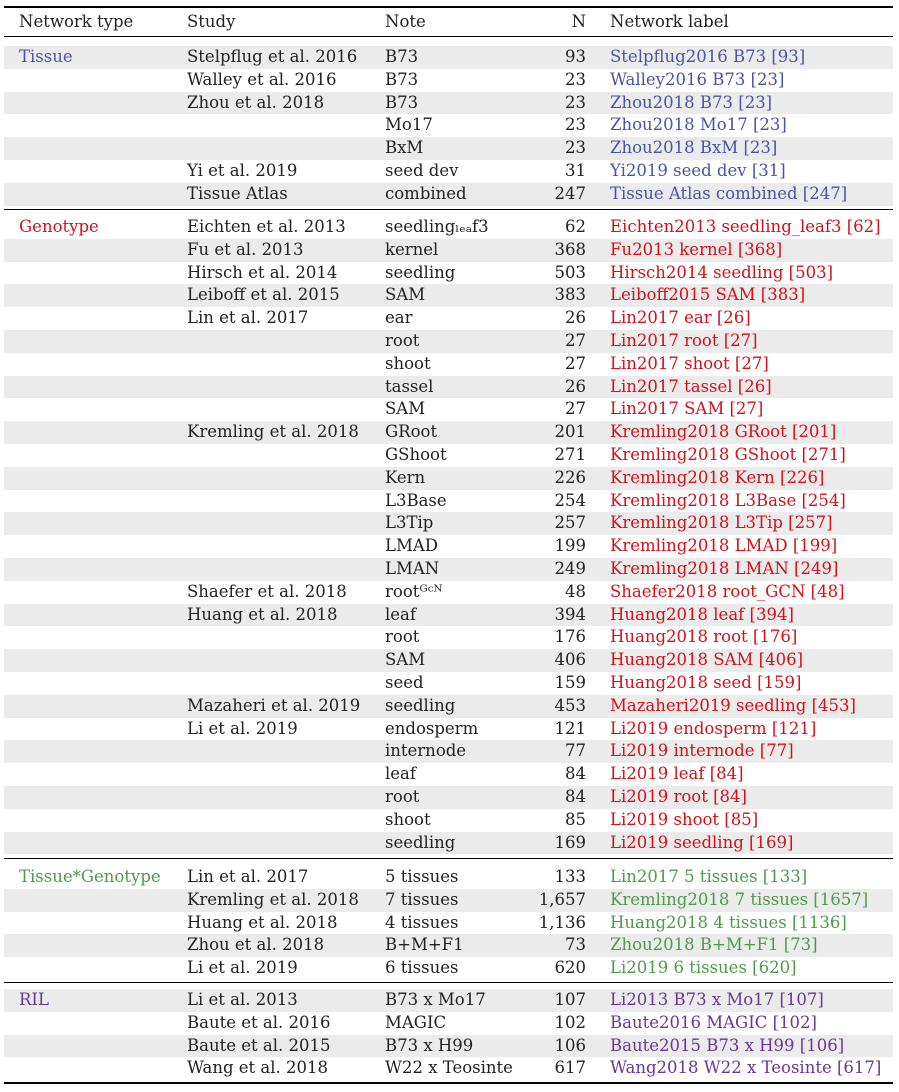 Image resolution: width=899 pixels, height=1092 pixels. I want to click on network-label-cell: Shaefer2018 root_GCN [48], so click(727, 591).